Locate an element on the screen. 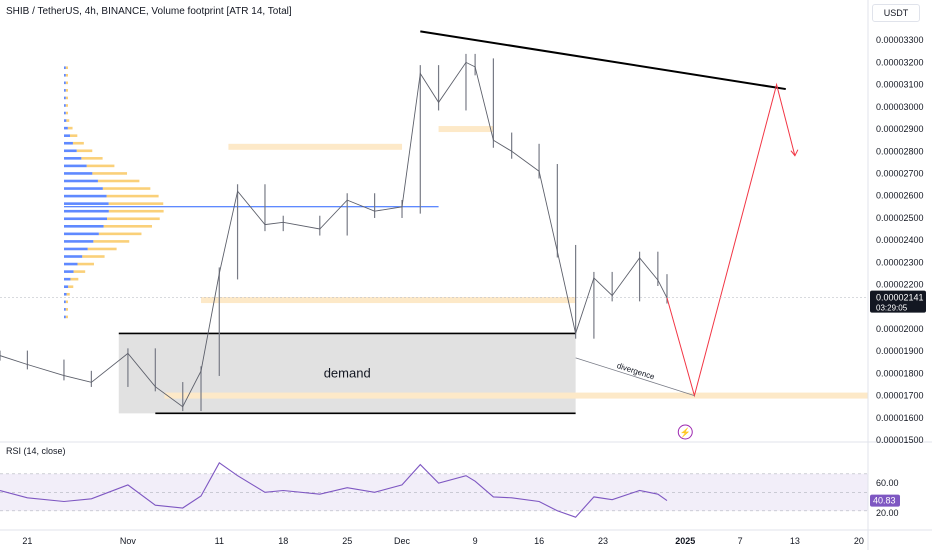 This screenshot has width=932, height=550. time-tick-label: 25 is located at coordinates (347, 541).